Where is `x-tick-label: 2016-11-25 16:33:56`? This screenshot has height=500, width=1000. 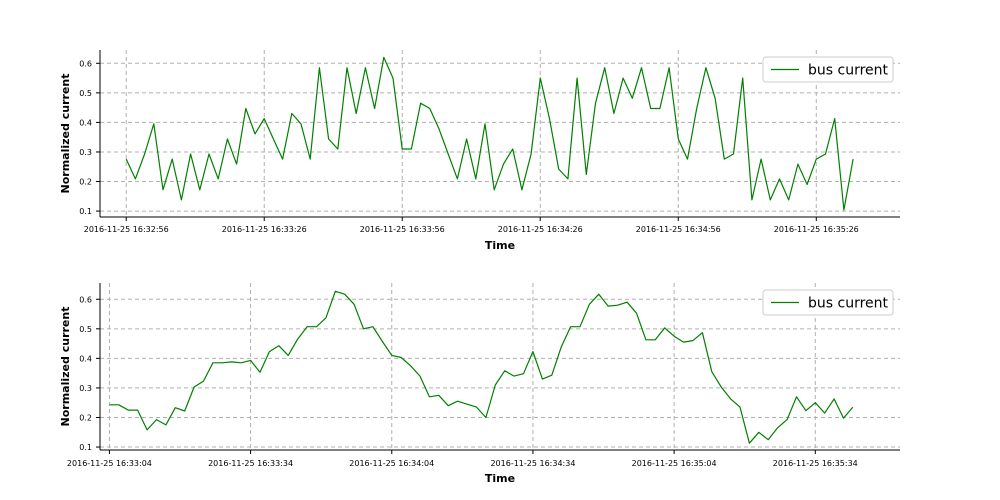 x-tick-label: 2016-11-25 16:33:56 is located at coordinates (402, 229).